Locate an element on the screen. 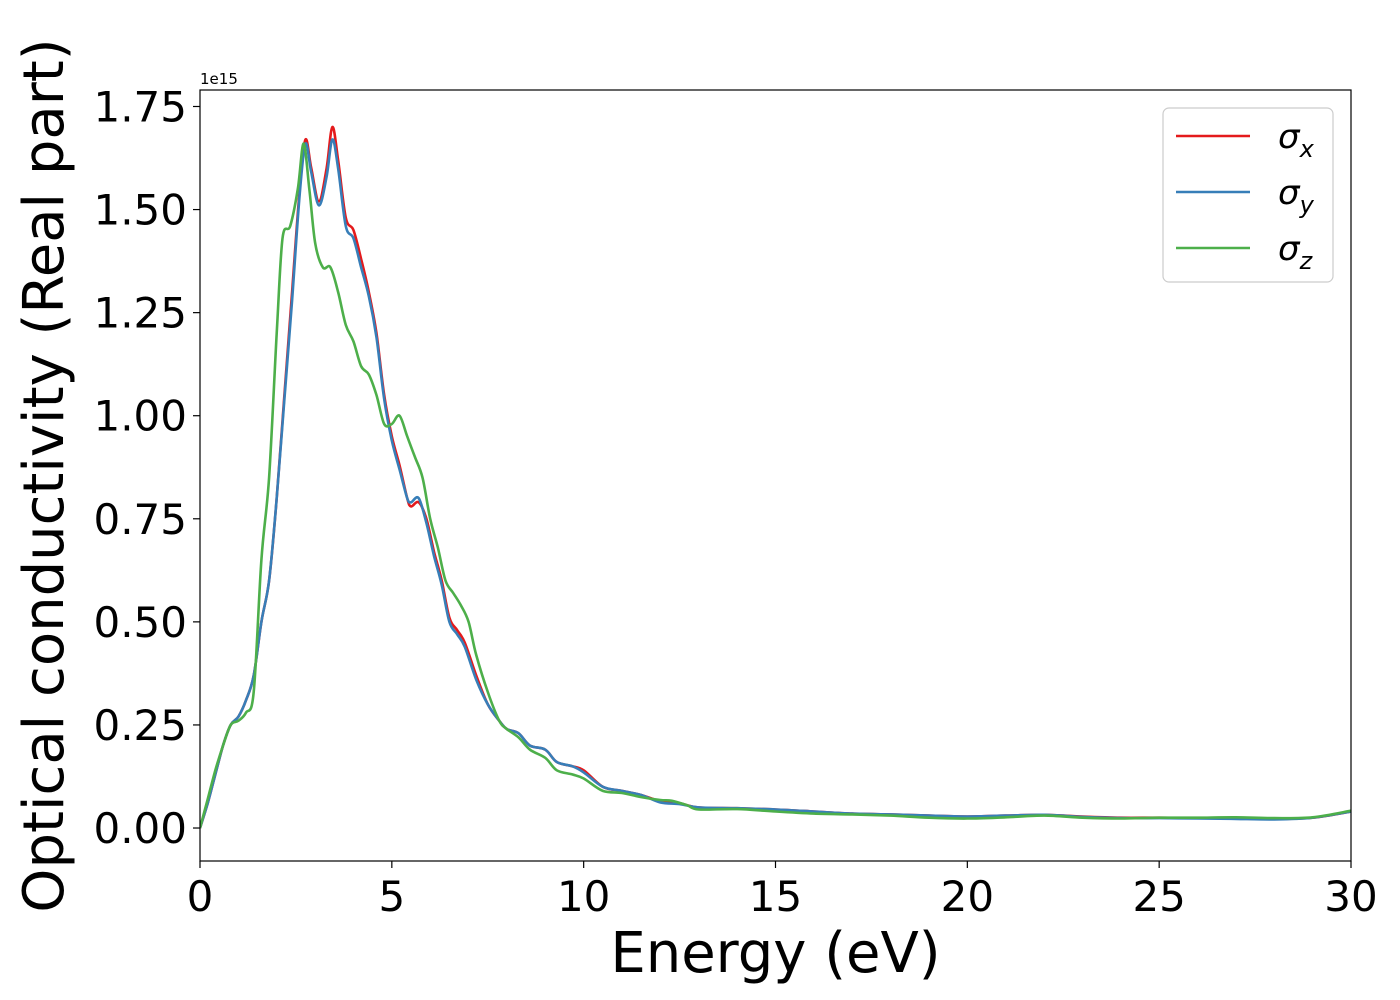  y-tick-label: 1.00 is located at coordinates (140, 416).